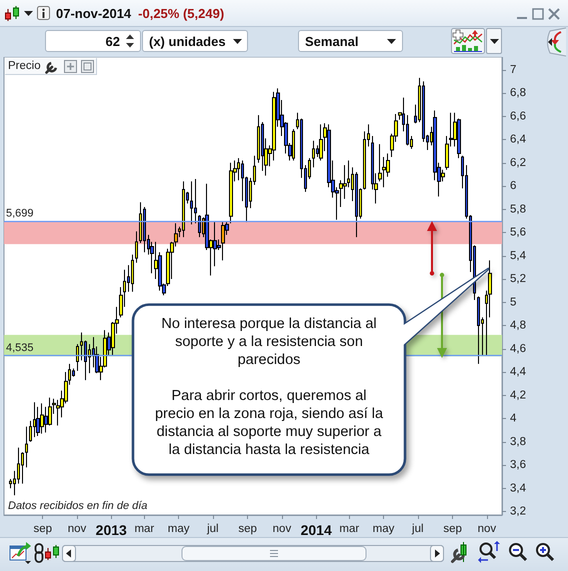  What do you see at coordinates (518, 442) in the screenshot?
I see `y-tick-label: 3,8` at bounding box center [518, 442].